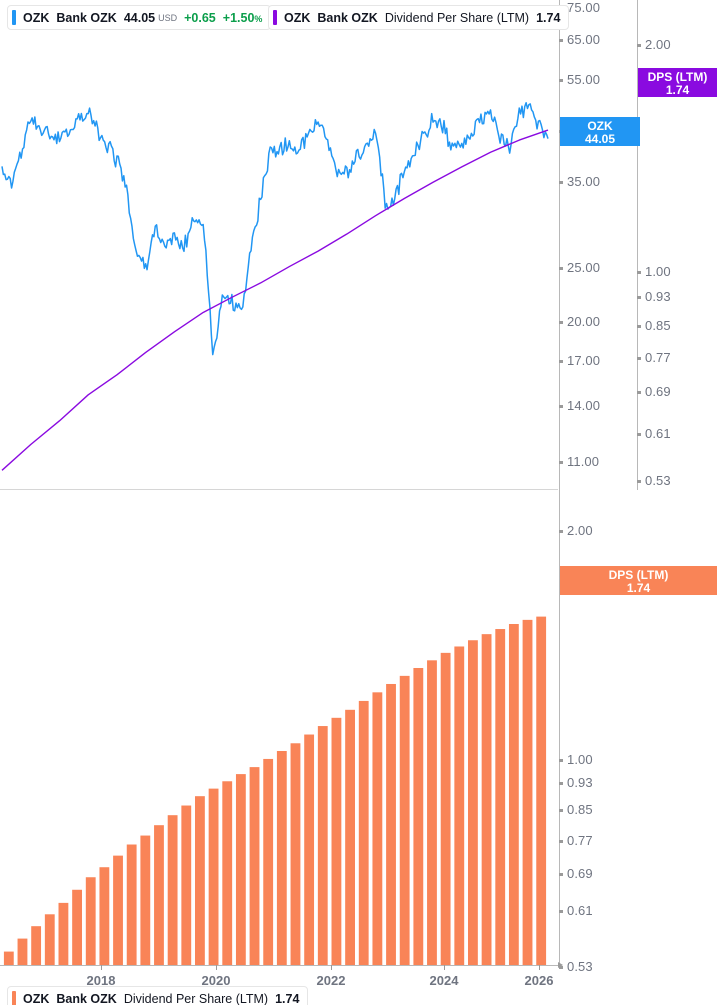  Describe the element at coordinates (677, 245) in the screenshot. I see `price-secondary-axis: 2.00 1.00 0.93 0.85 0.77 0.69 0.61 0.53` at that location.